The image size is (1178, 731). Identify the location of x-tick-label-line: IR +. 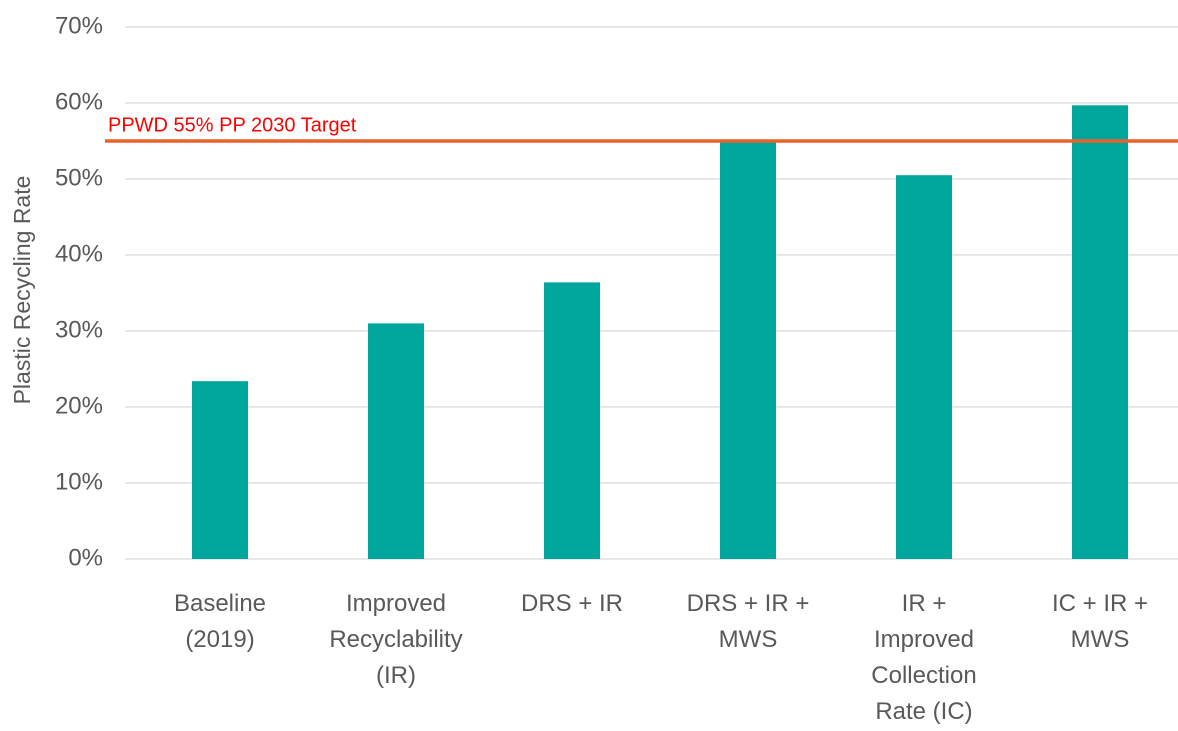
(924, 603).